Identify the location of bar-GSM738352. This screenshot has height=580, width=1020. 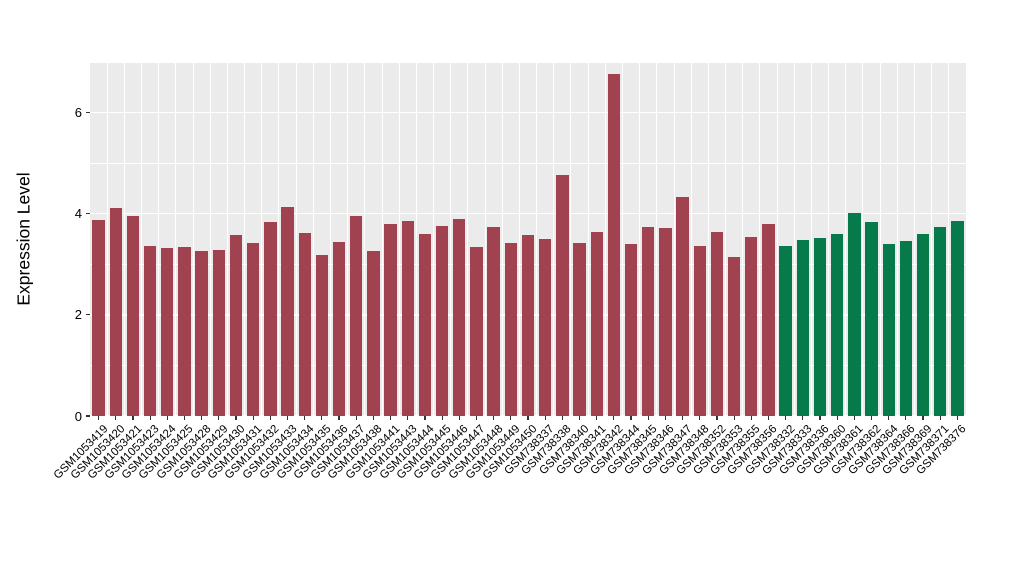
(717, 323).